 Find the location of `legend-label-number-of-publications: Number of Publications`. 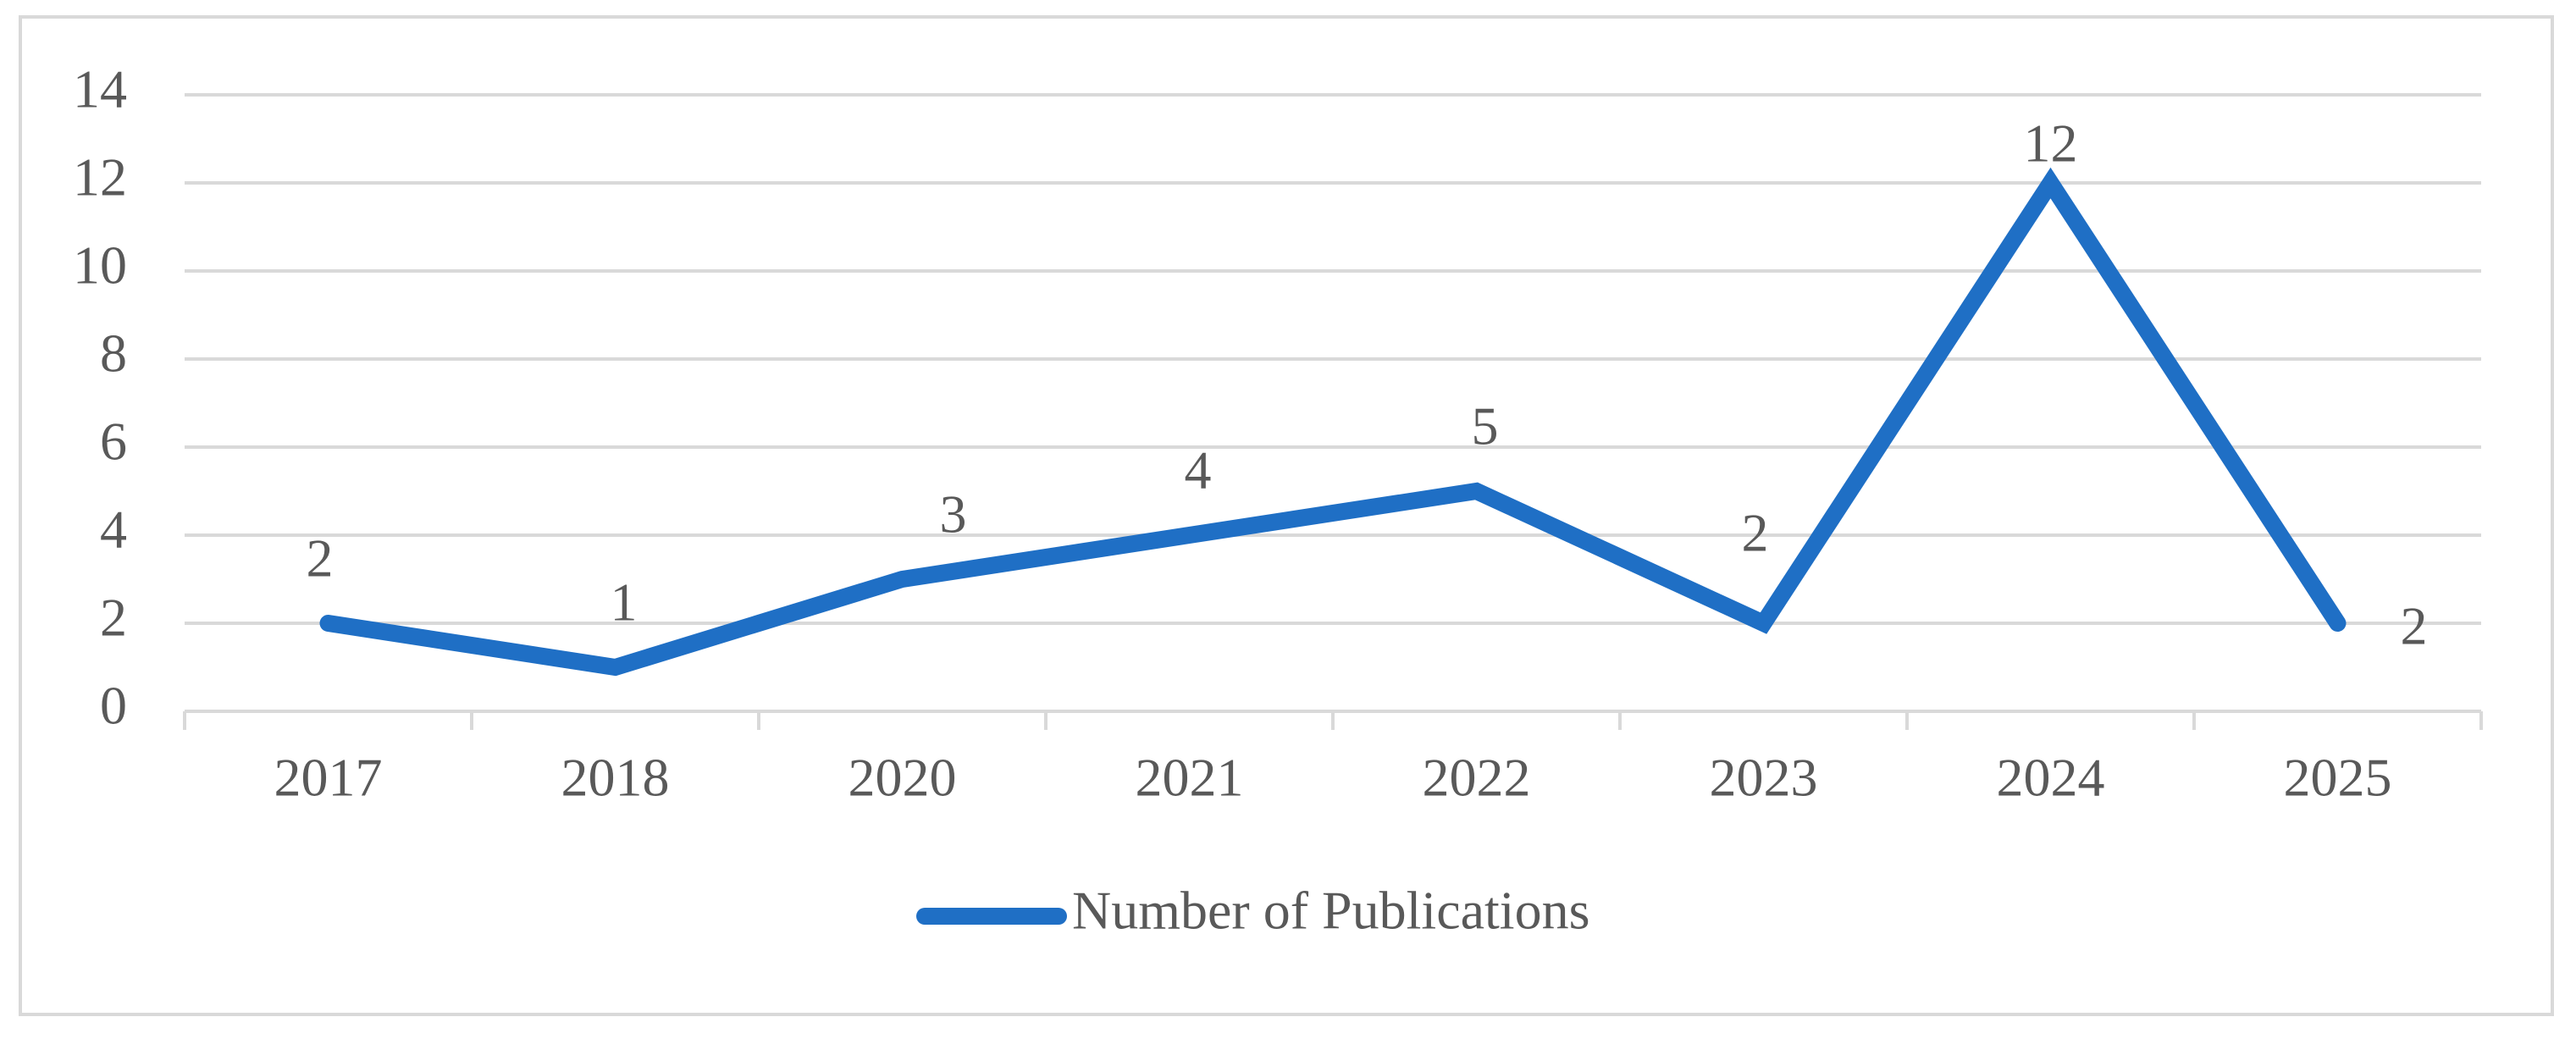

legend-label-number-of-publications: Number of Publications is located at coordinates (1330, 911).